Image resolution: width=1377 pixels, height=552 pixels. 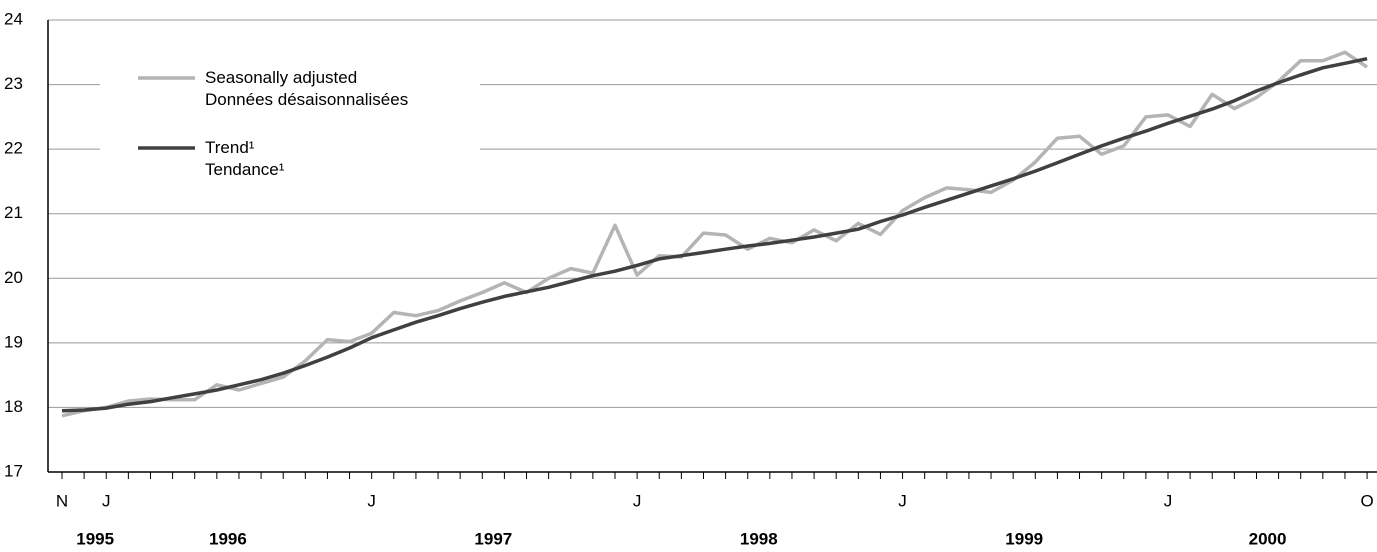 I want to click on y-tick-label: 24, so click(x=13, y=18).